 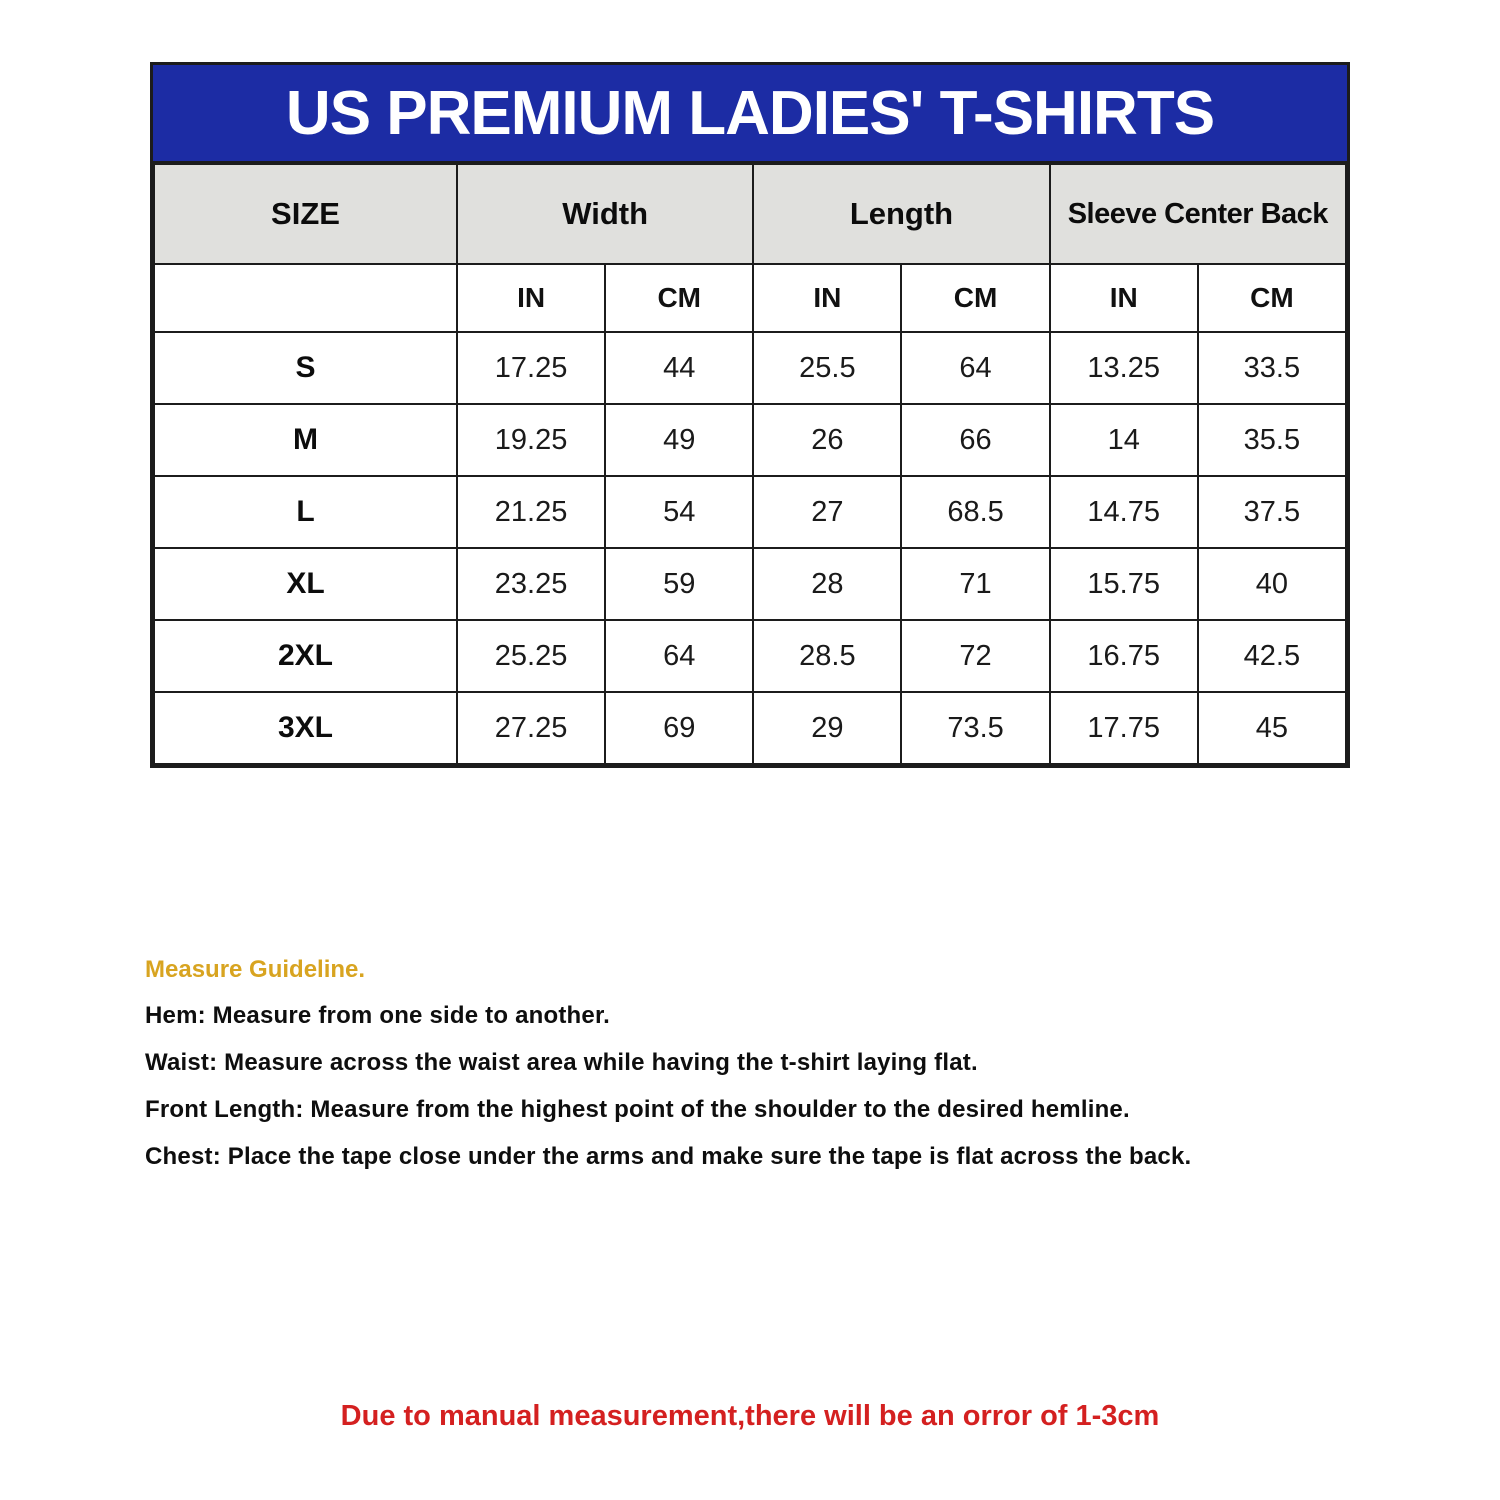 I want to click on table-cell: 29, so click(x=827, y=728).